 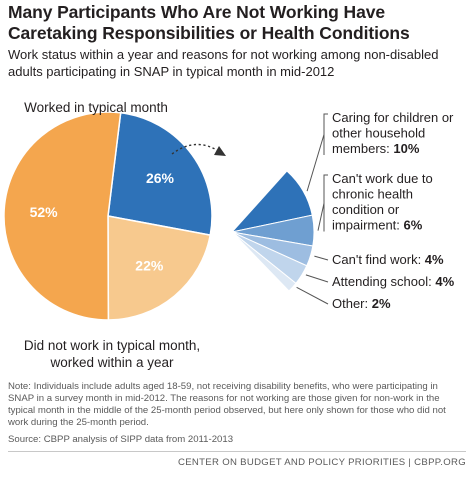 What do you see at coordinates (372, 194) in the screenshot?
I see `breakdown-label-2-line-2: chronic health` at bounding box center [372, 194].